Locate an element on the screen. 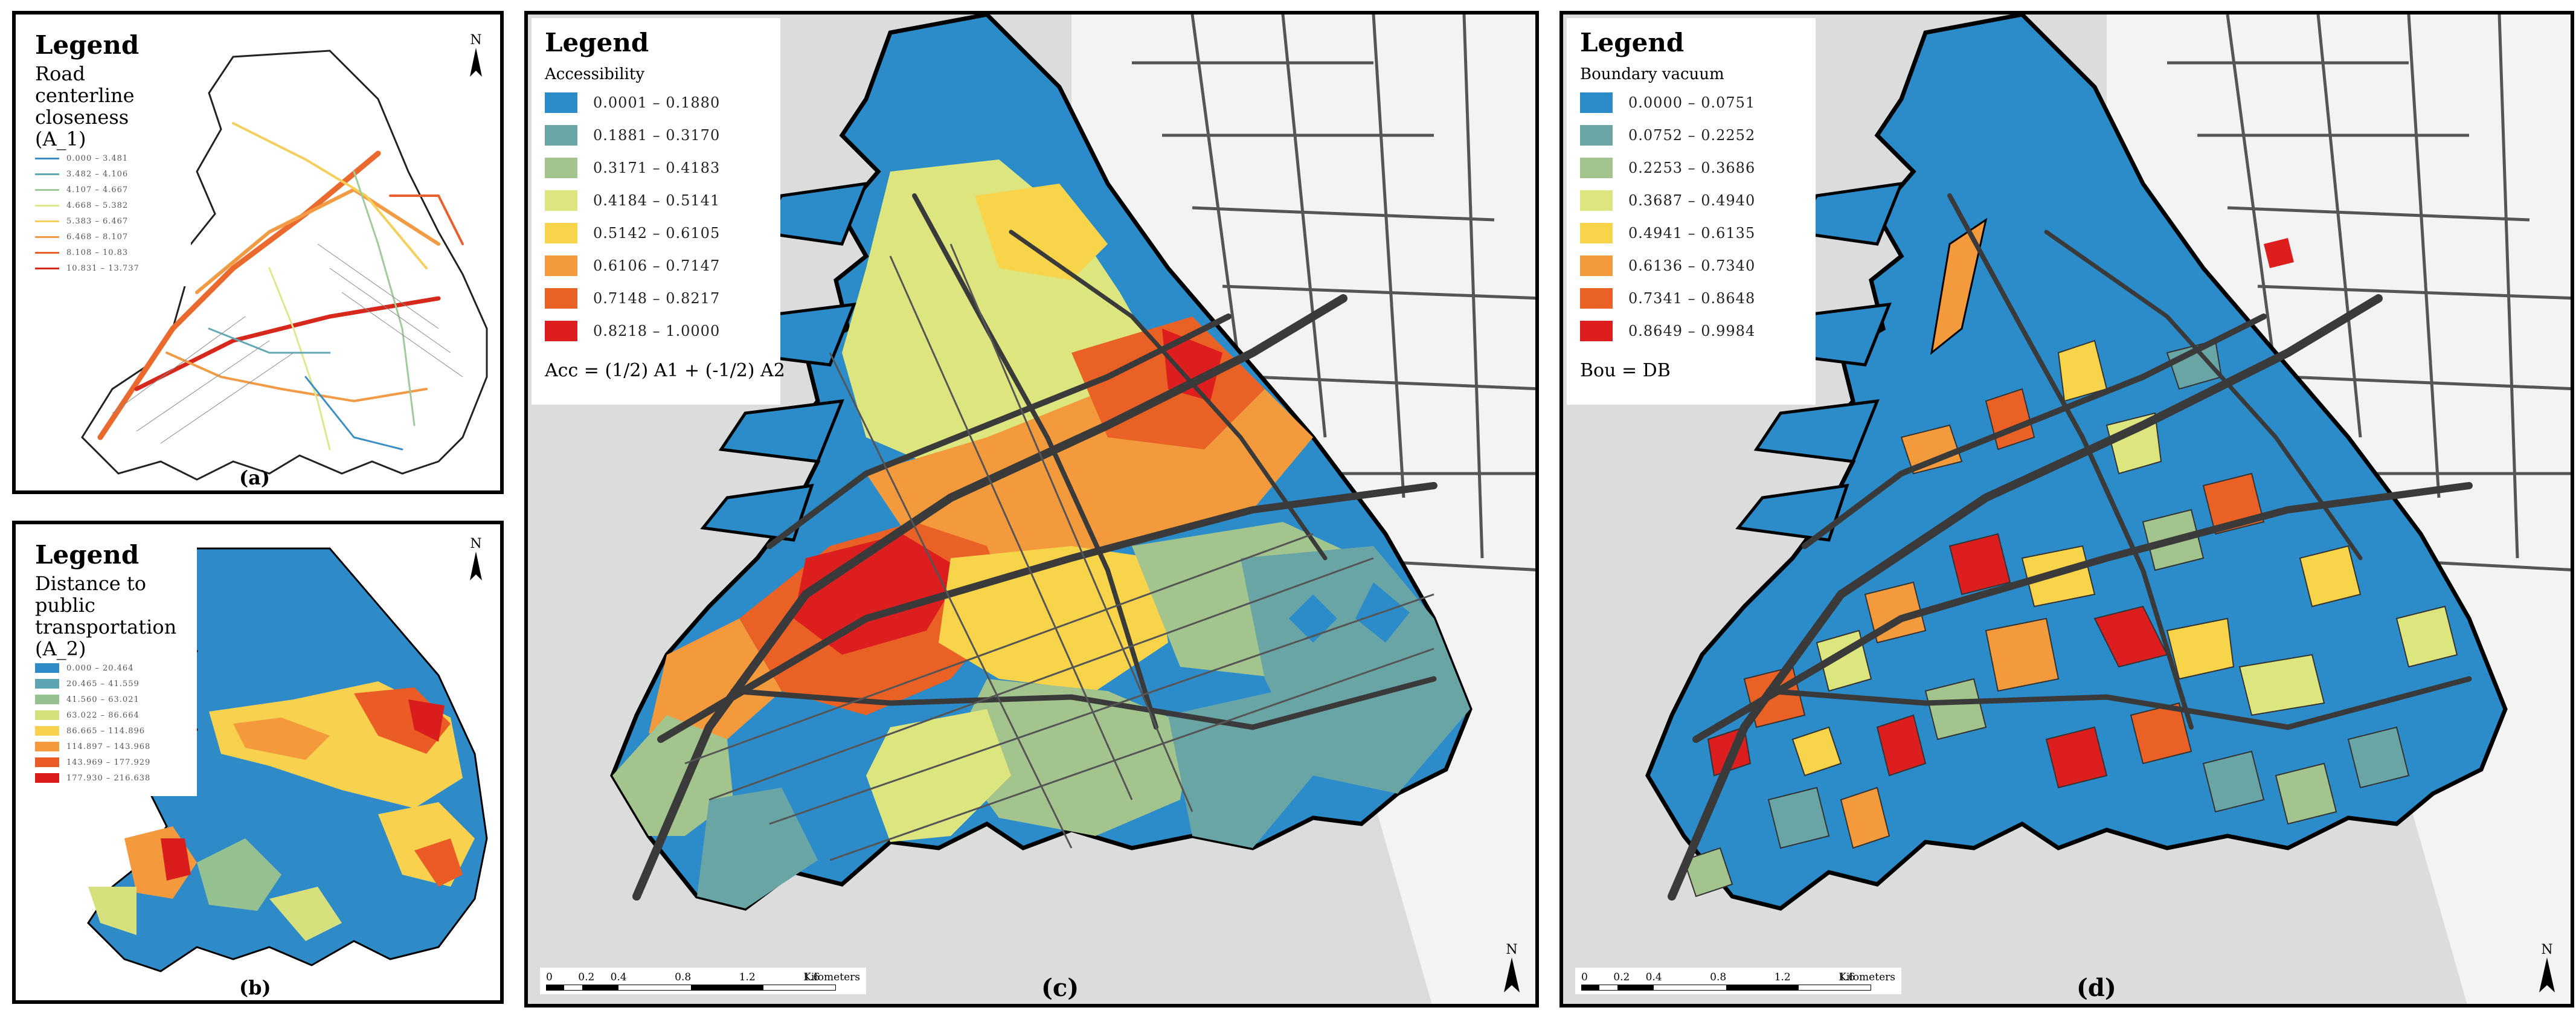 This screenshot has height=1022, width=2576. legend-class-label: 0.7341 – 0.8648 is located at coordinates (1692, 299).